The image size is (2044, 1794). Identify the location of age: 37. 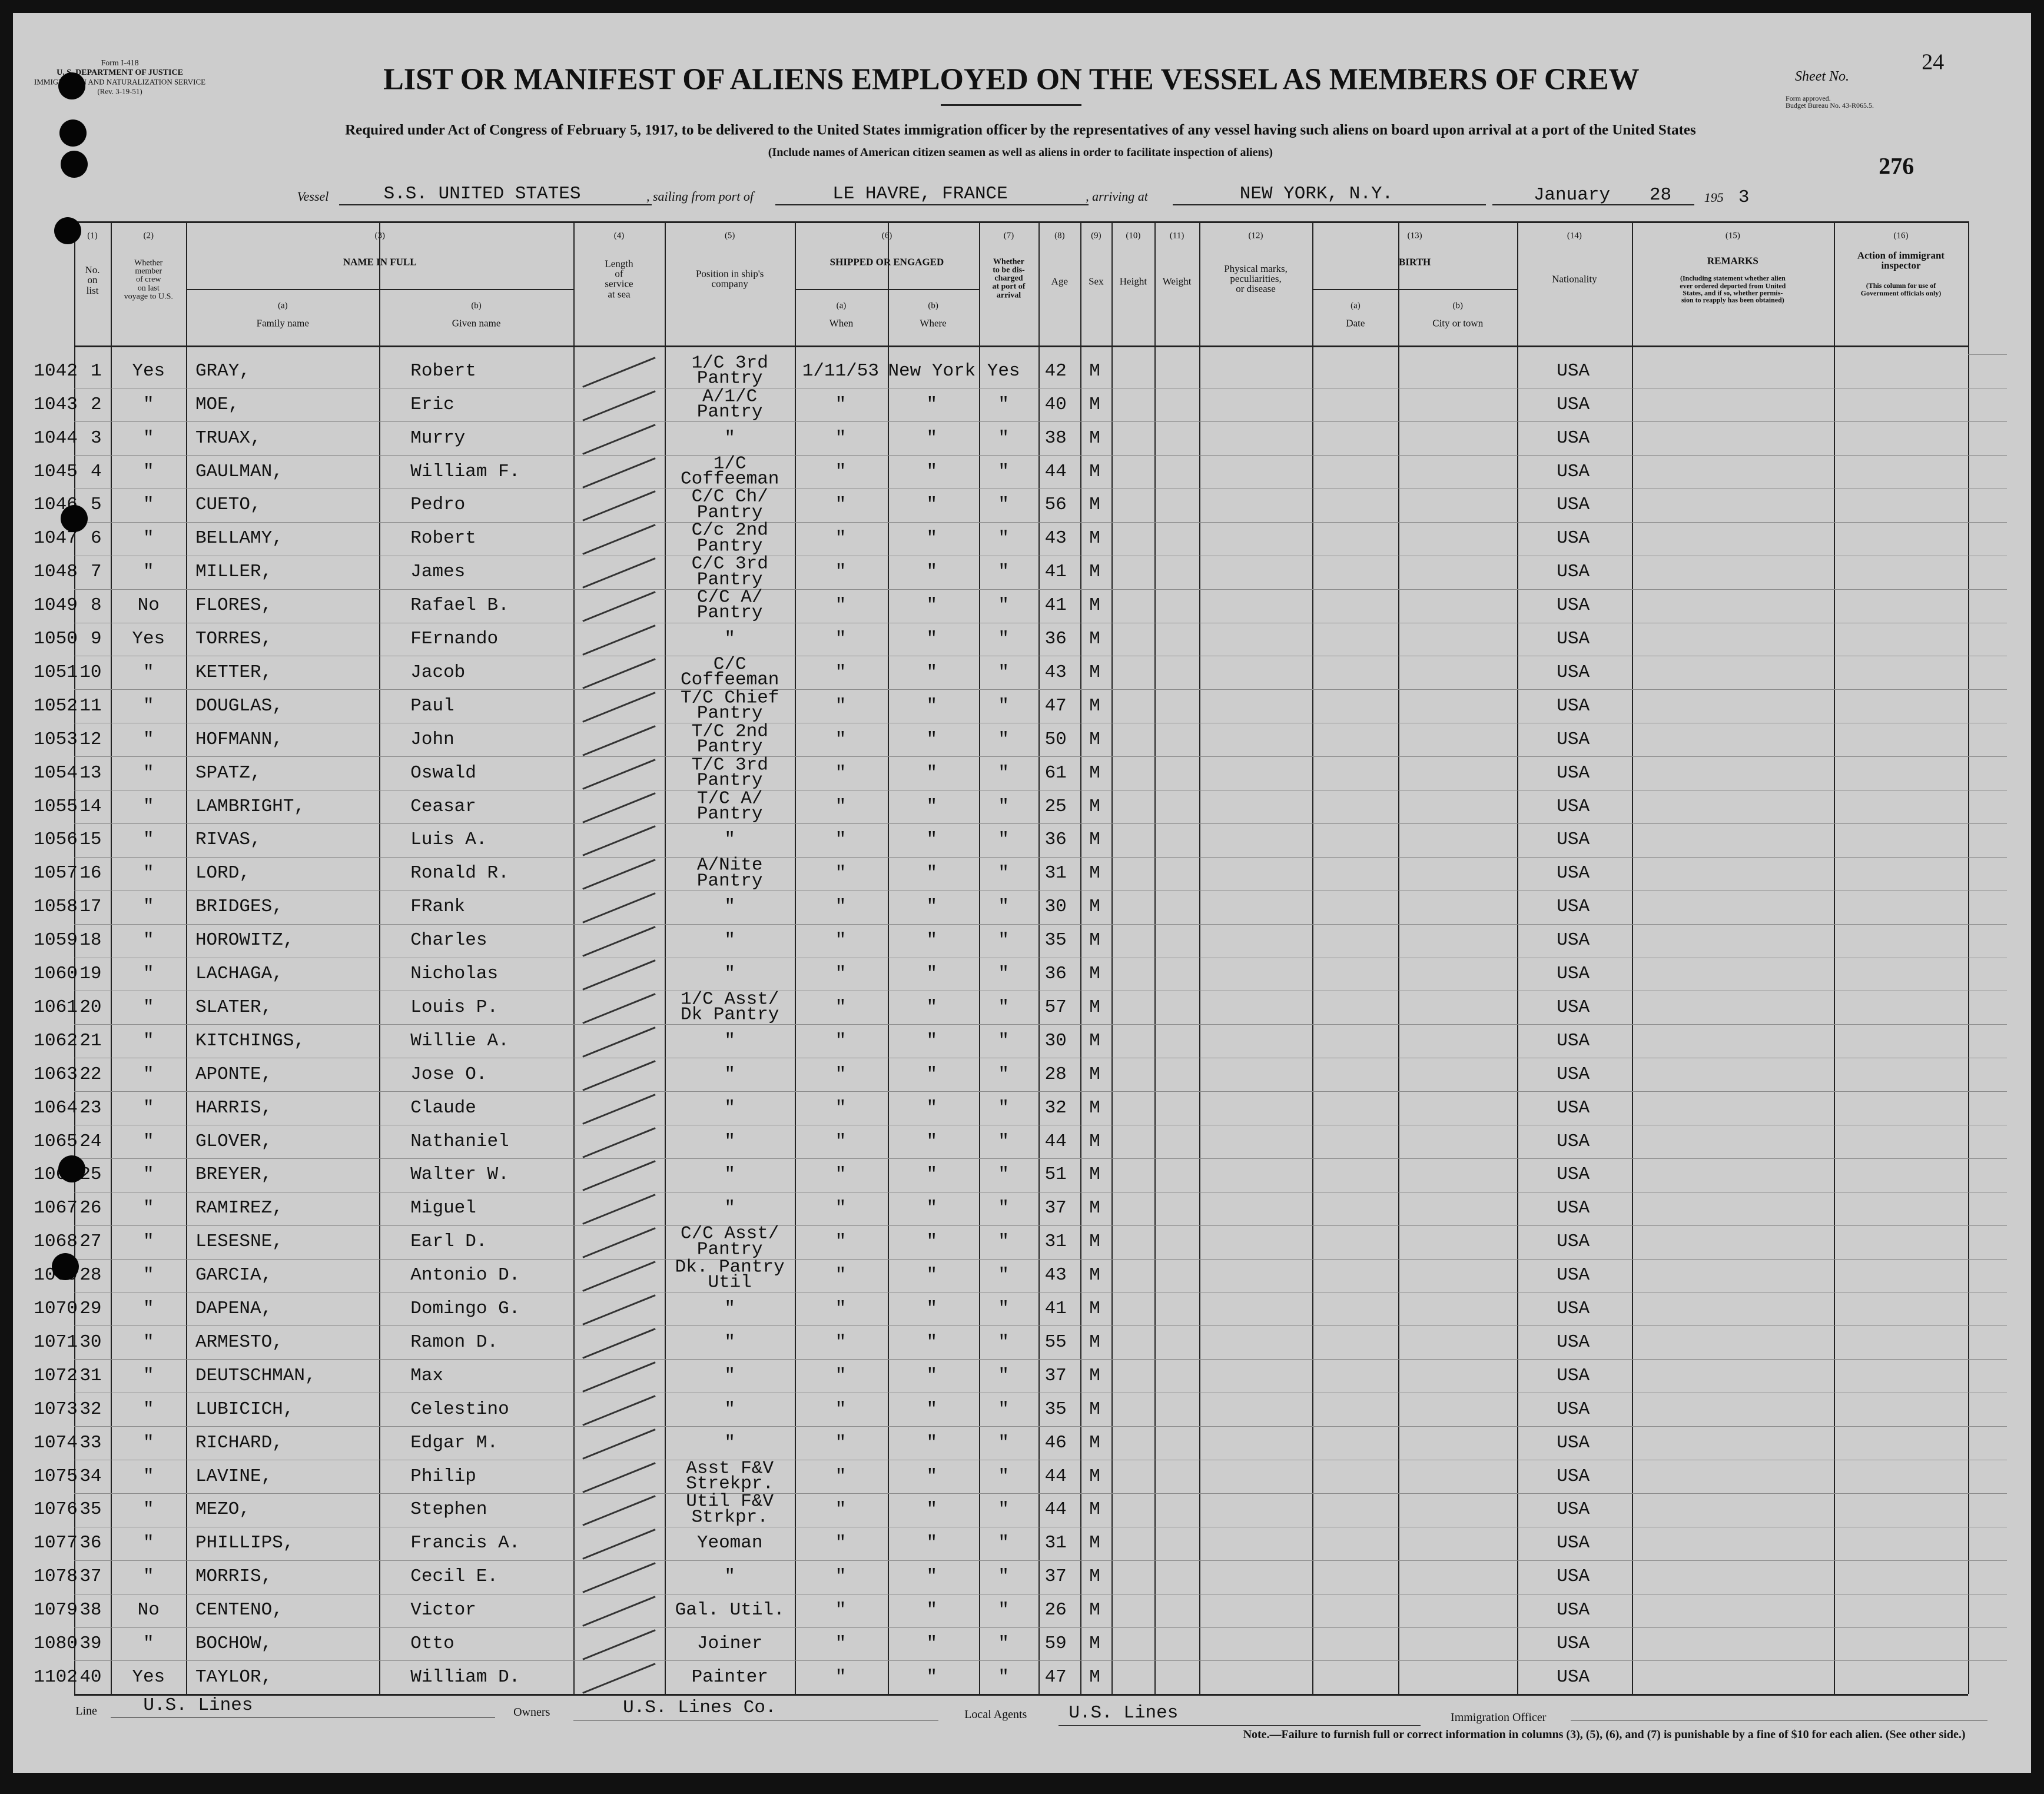
(1055, 1376).